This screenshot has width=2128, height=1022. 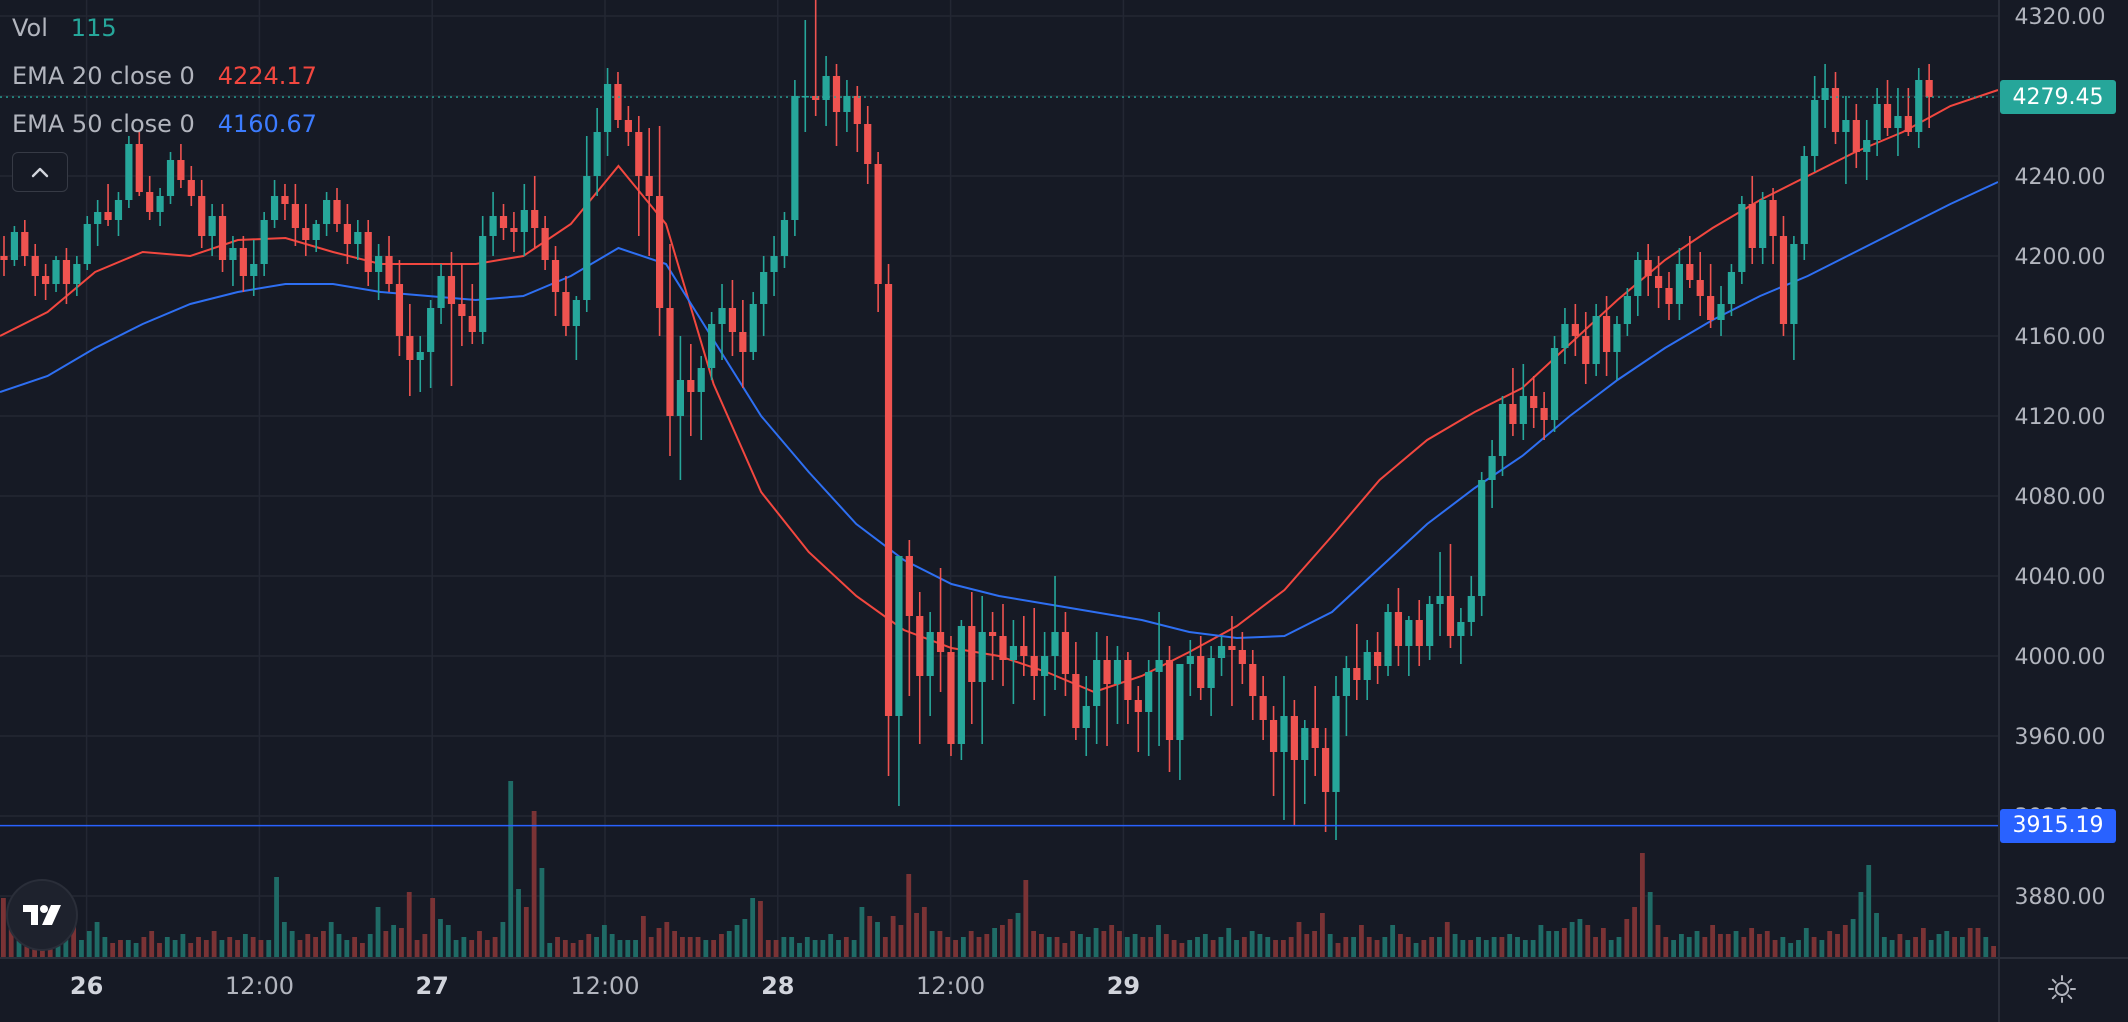 What do you see at coordinates (2062, 989) in the screenshot?
I see `settings-button` at bounding box center [2062, 989].